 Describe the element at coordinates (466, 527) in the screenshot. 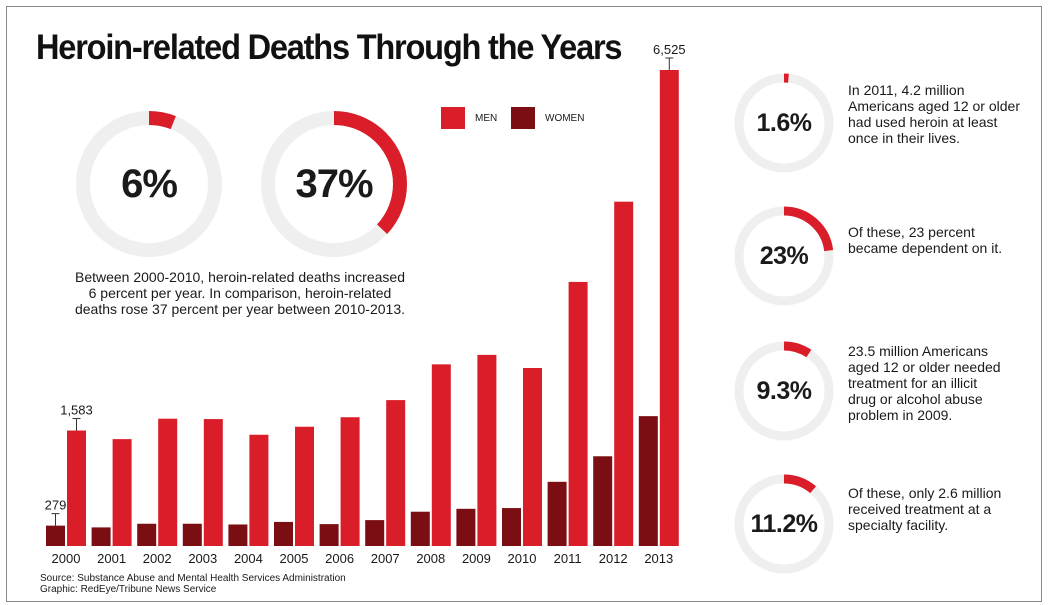

I see `bar-women-2009` at that location.